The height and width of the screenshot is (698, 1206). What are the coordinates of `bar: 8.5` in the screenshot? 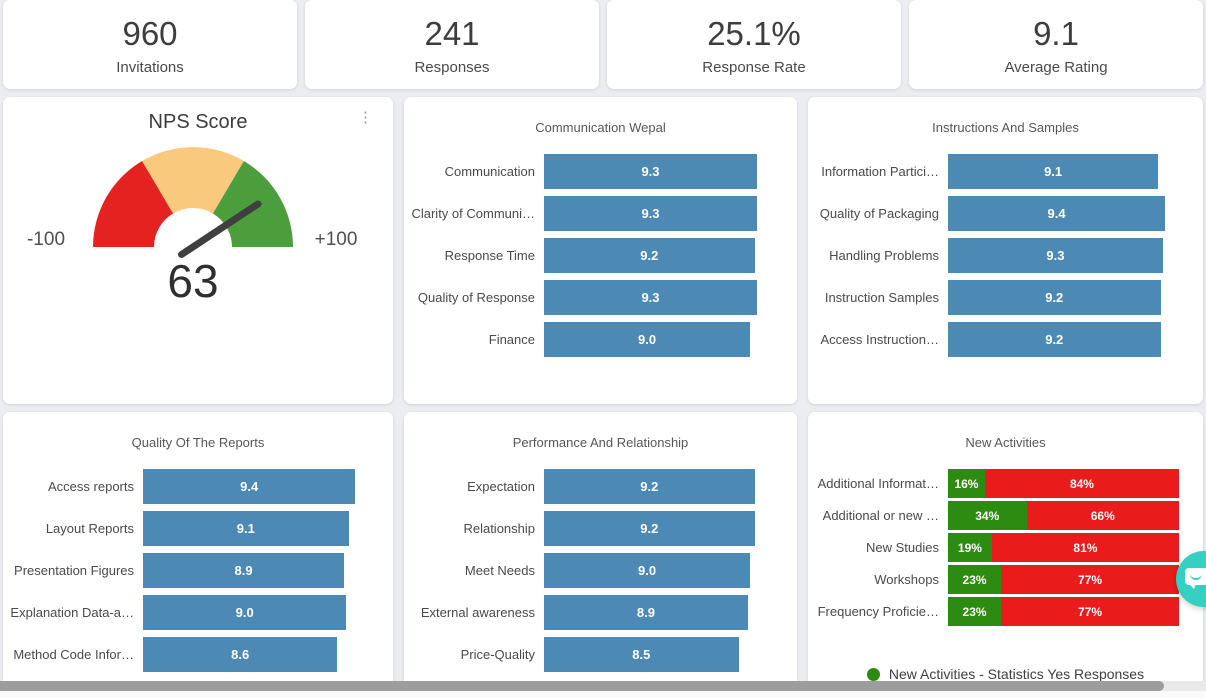 It's located at (658, 654).